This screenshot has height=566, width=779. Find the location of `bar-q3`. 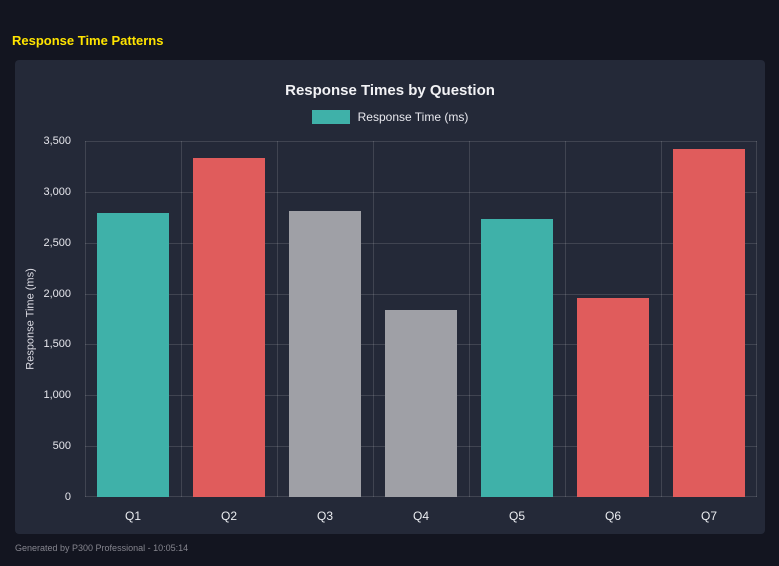

bar-q3 is located at coordinates (325, 354).